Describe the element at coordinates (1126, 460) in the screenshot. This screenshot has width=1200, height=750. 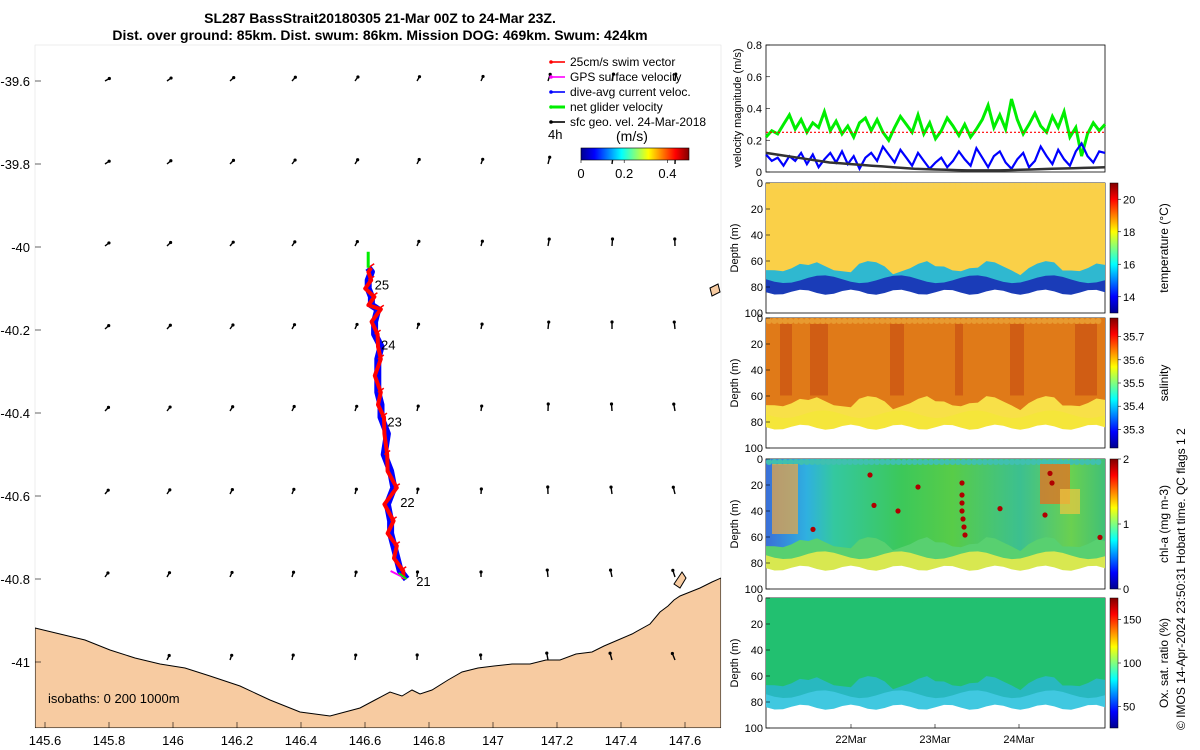
I see `section-colorbar-tick-label: 2` at that location.